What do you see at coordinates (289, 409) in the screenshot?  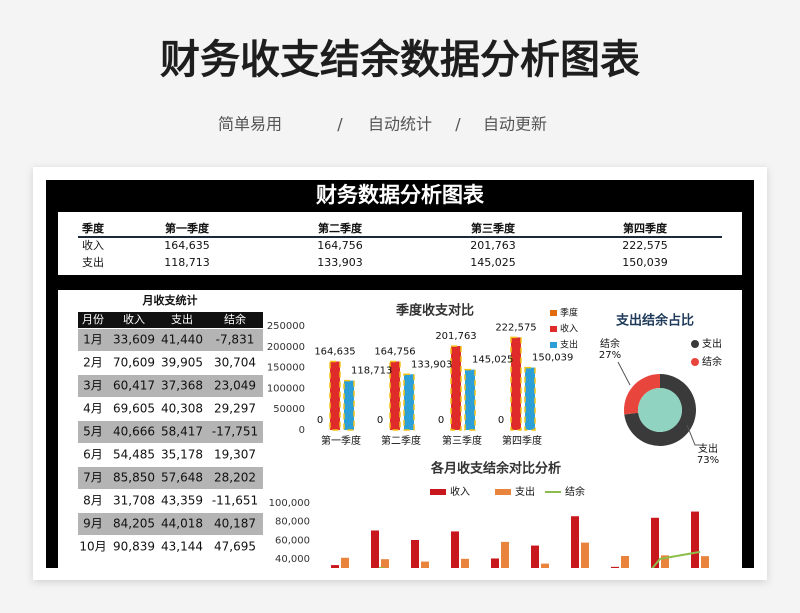 I see `y-tick-label: 50000` at bounding box center [289, 409].